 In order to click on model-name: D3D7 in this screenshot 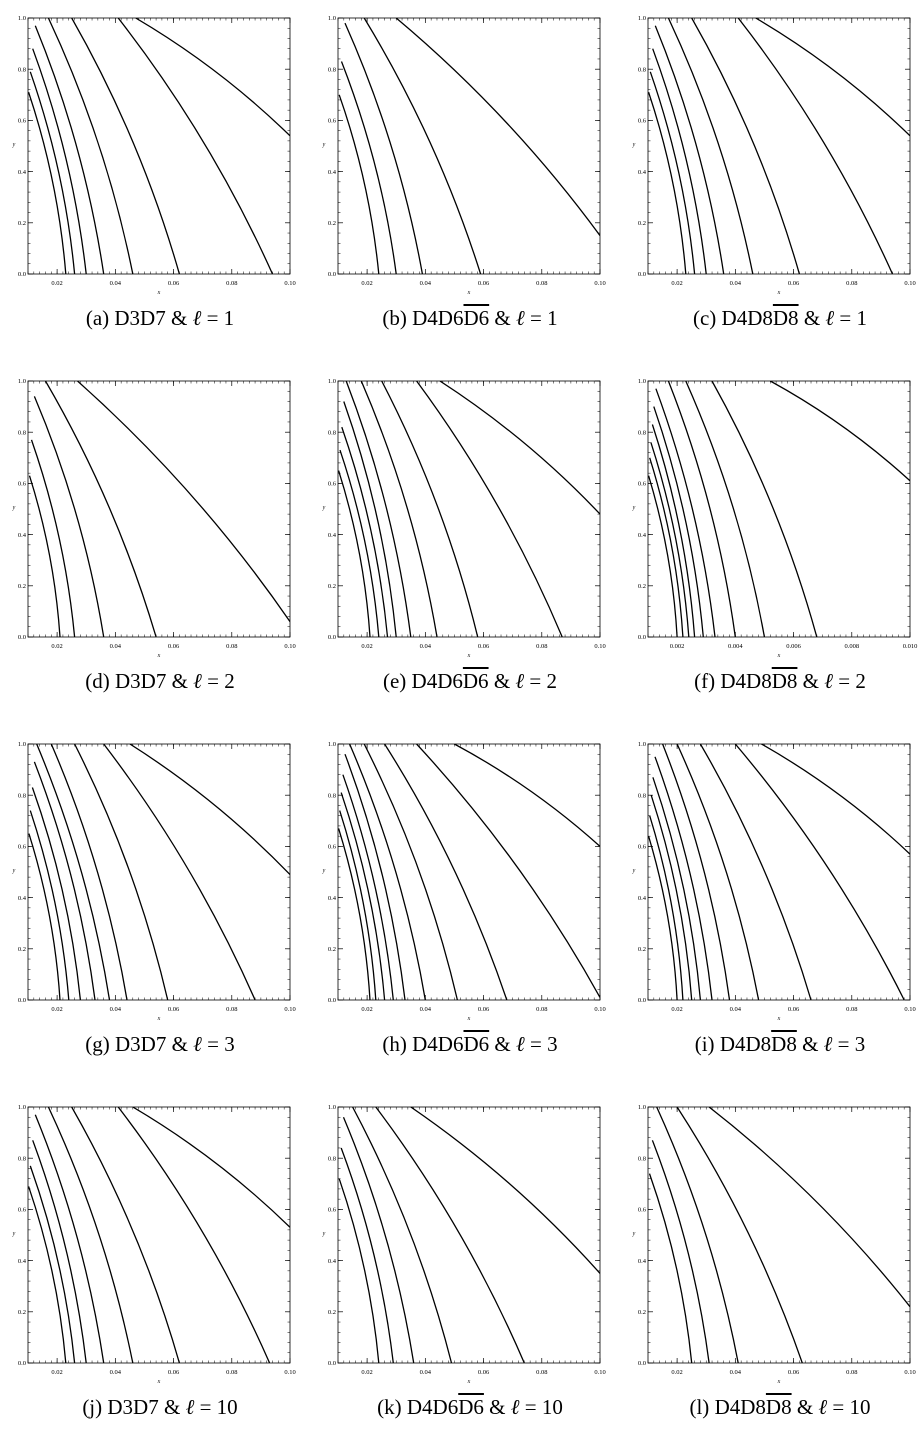, I will do `click(133, 1407)`.